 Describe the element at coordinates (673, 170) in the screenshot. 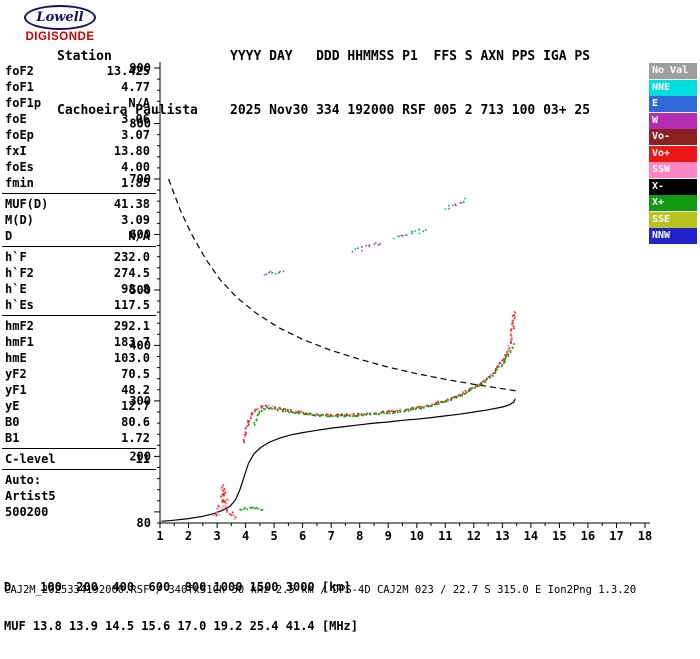

I see `legend-item-ssw: SSW` at that location.